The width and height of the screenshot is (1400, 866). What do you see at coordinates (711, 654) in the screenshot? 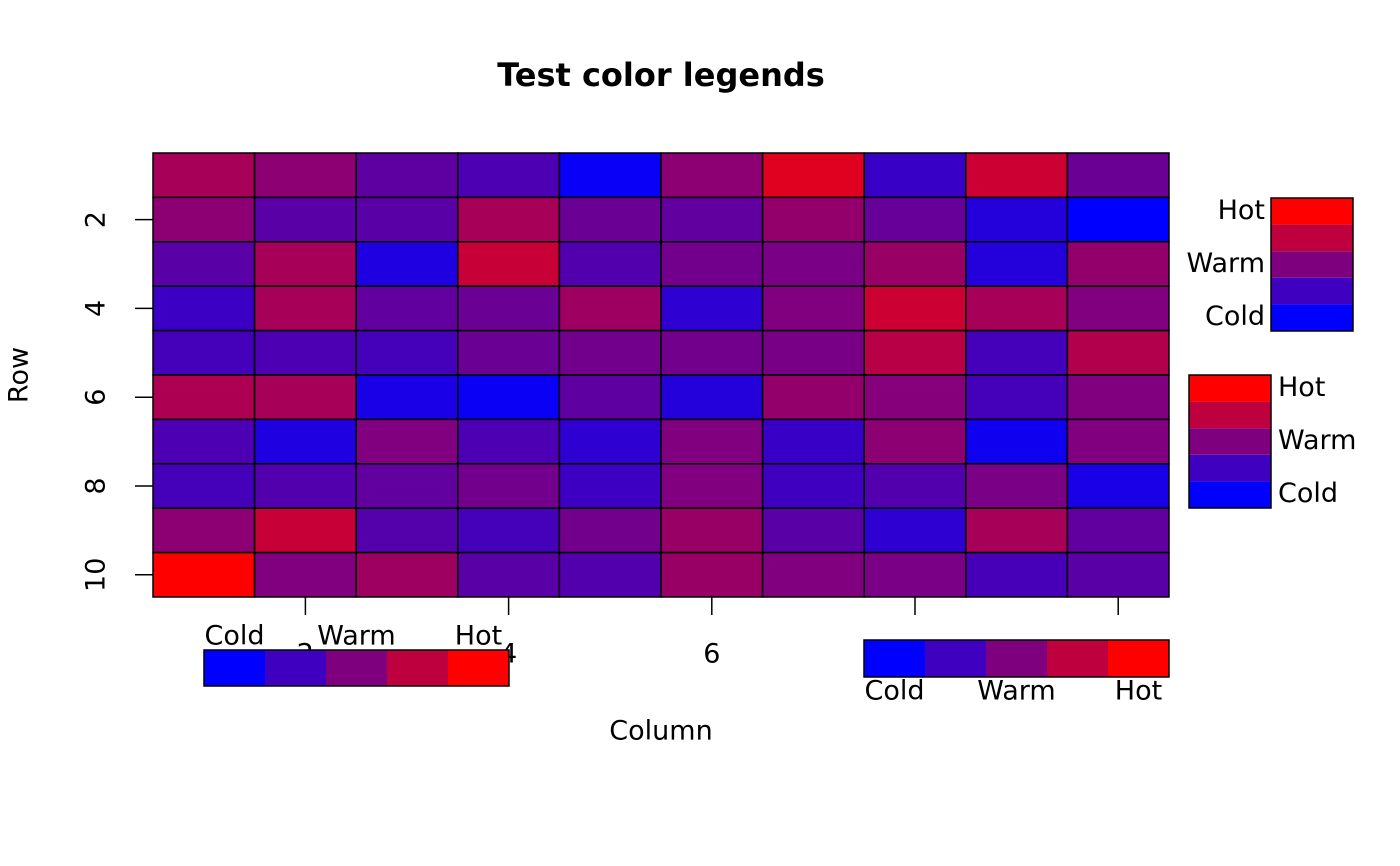
I see `x-tick-label: 6` at bounding box center [711, 654].